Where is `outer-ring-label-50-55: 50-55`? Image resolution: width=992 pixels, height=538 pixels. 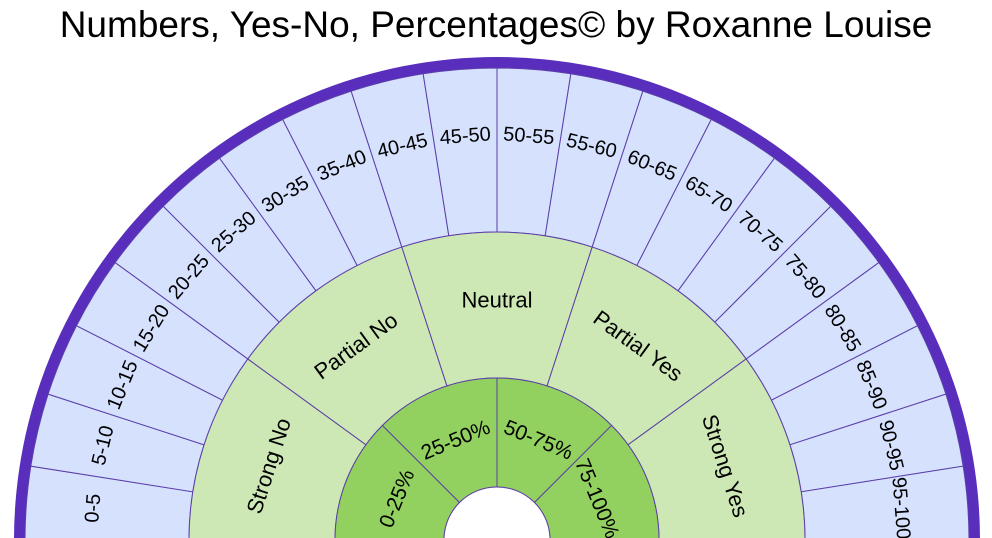 outer-ring-label-50-55: 50-55 is located at coordinates (528, 136).